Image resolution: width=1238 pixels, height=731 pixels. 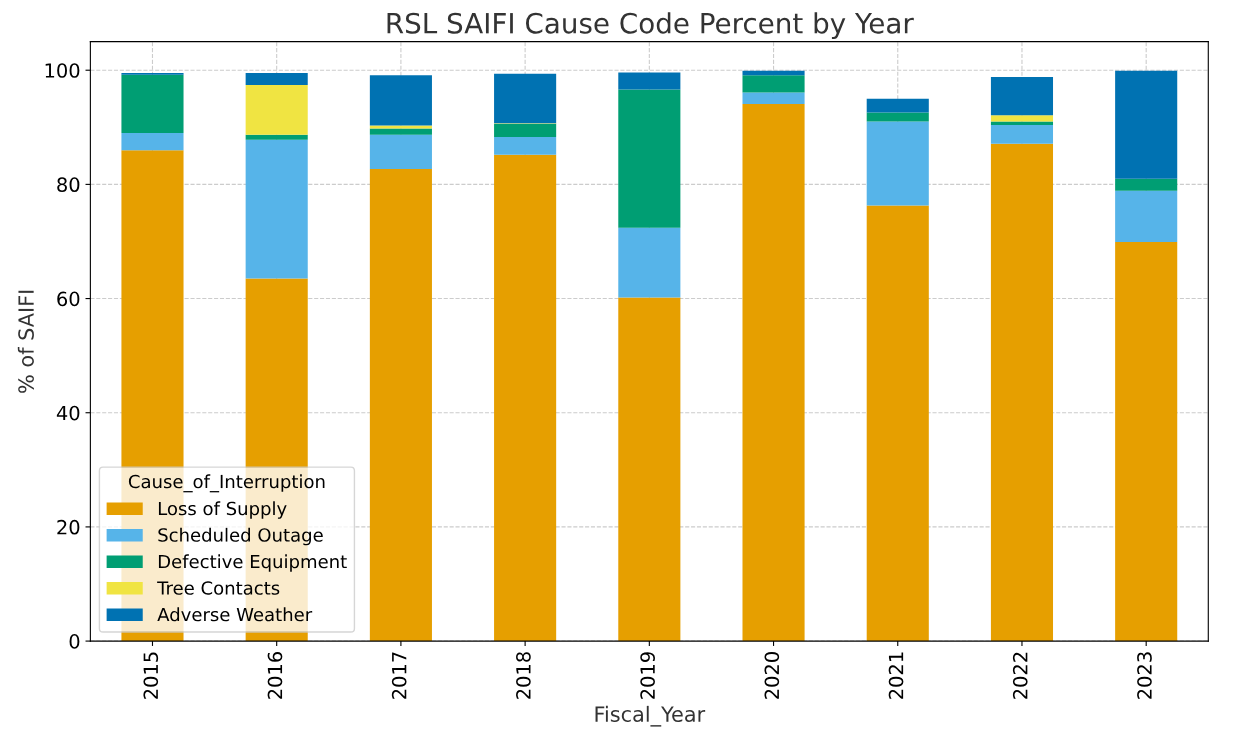 What do you see at coordinates (1020, 675) in the screenshot?
I see `x-tick-label: 2022` at bounding box center [1020, 675].